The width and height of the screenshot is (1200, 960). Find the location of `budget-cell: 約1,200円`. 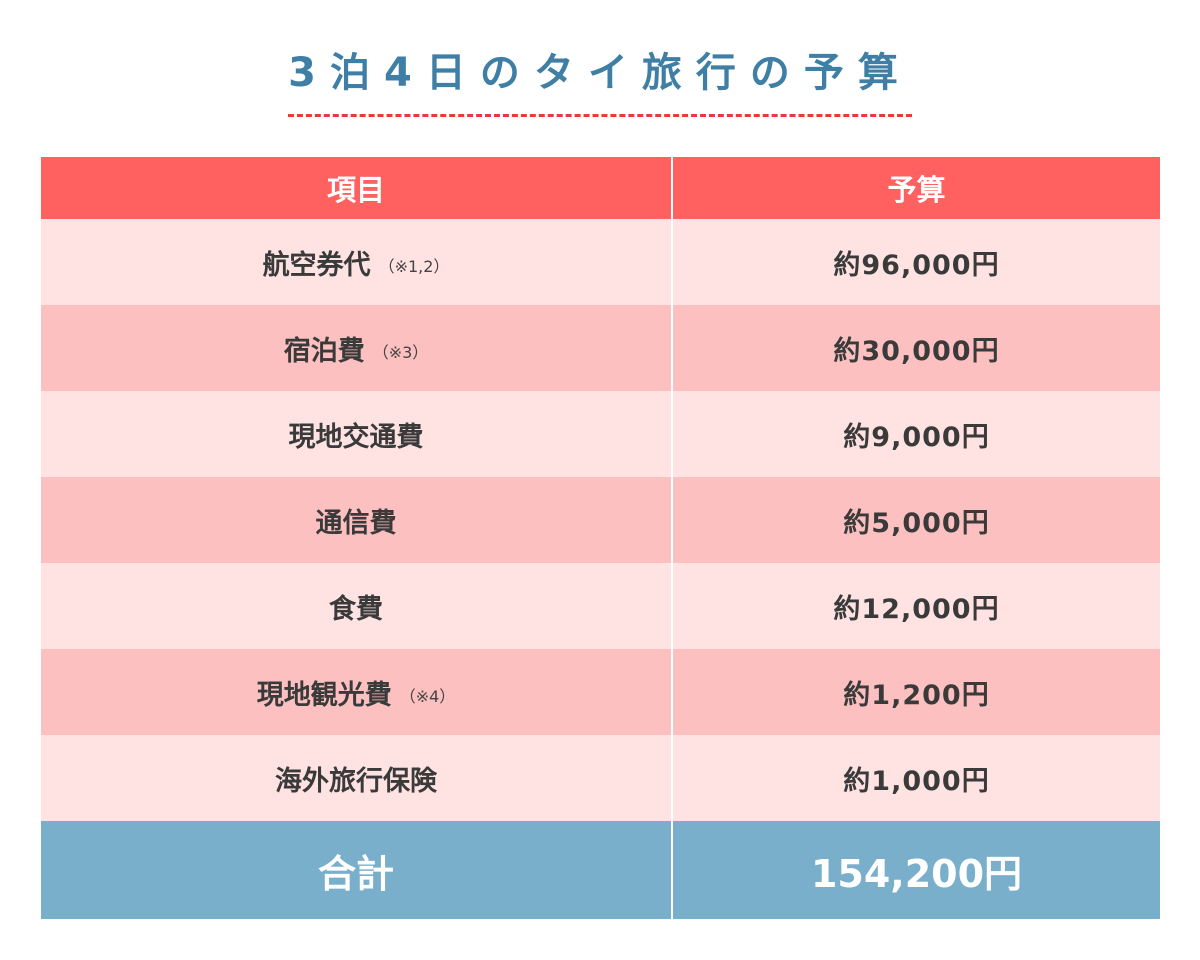

budget-cell: 約1,200円 is located at coordinates (916, 692).